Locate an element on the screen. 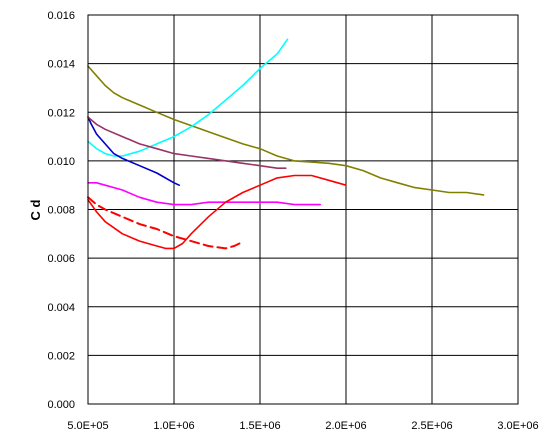 The image size is (544, 439). x-tick-label-0: 5.0E+05 is located at coordinates (87, 426).